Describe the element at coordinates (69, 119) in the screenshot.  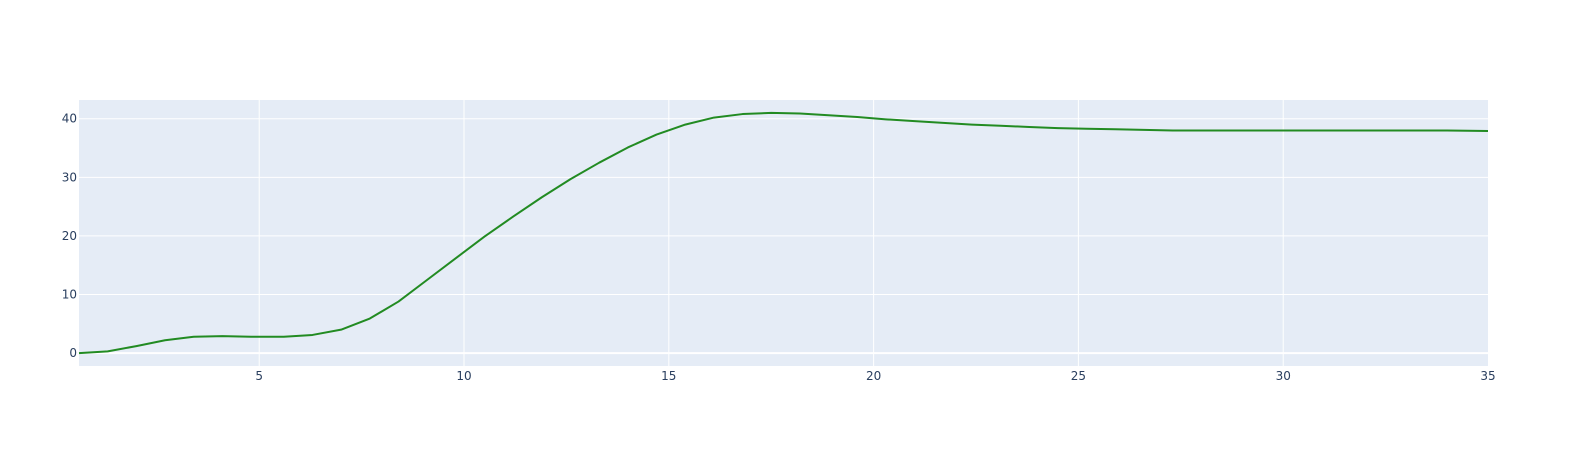
I see `y-tick-label: 40` at that location.